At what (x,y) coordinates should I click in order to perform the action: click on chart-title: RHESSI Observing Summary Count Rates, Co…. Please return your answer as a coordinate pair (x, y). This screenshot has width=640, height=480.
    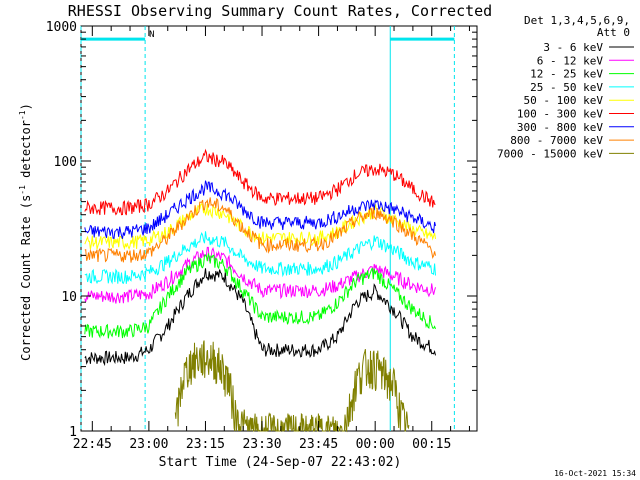
    Looking at the image, I should click on (280, 11).